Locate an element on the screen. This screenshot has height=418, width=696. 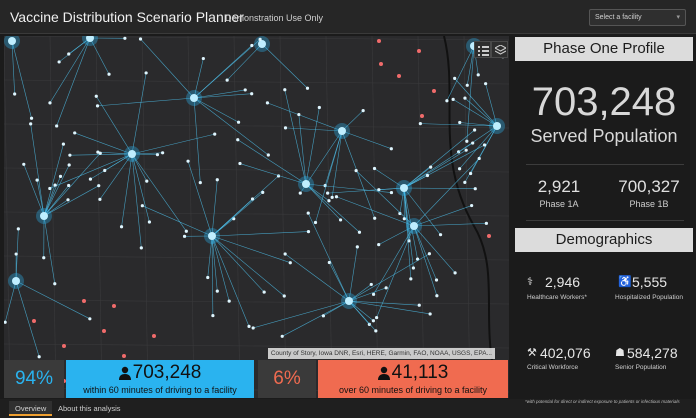
phase-1a-label: Phase 1A is located at coordinates (559, 204).